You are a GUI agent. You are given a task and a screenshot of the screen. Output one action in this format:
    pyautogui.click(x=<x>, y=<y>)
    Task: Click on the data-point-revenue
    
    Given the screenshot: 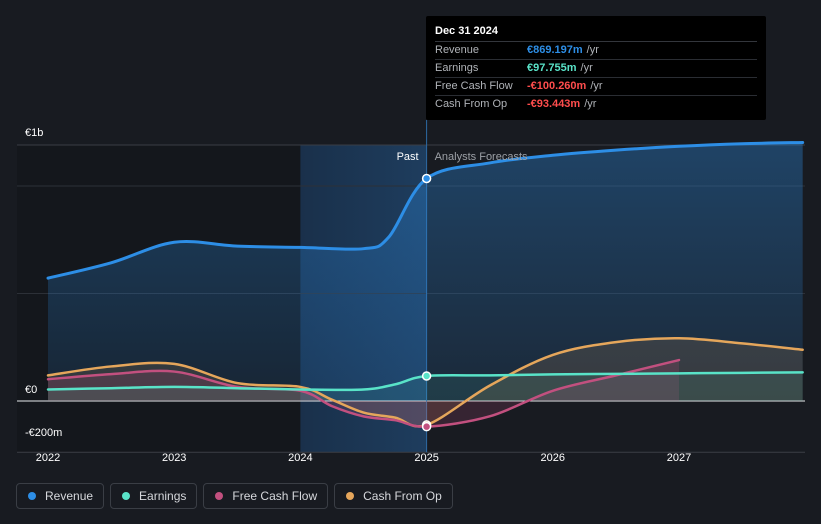 What is the action you would take?
    pyautogui.click(x=426, y=178)
    